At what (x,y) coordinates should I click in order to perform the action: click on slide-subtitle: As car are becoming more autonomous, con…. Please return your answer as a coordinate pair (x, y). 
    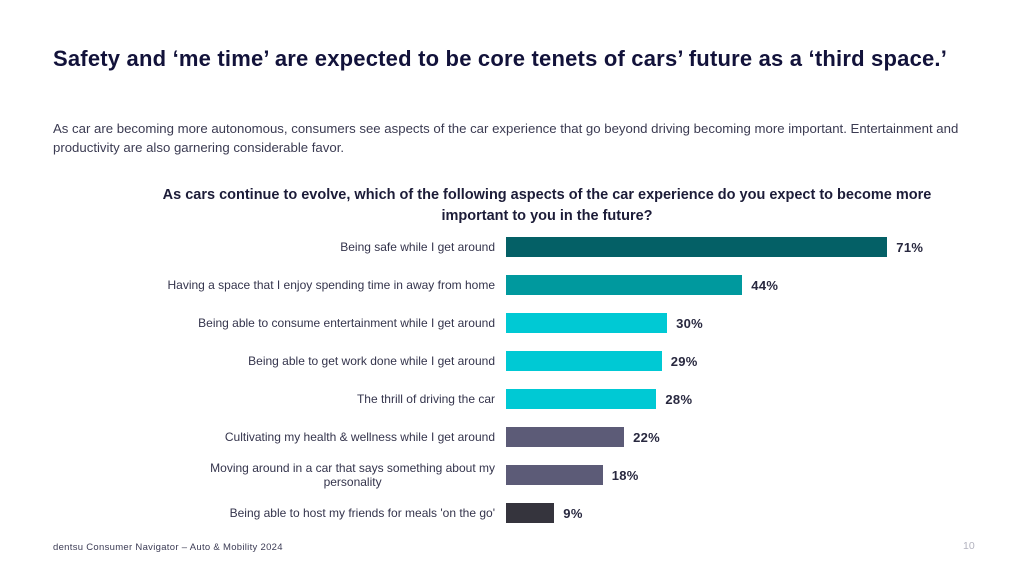
    Looking at the image, I should click on (506, 138).